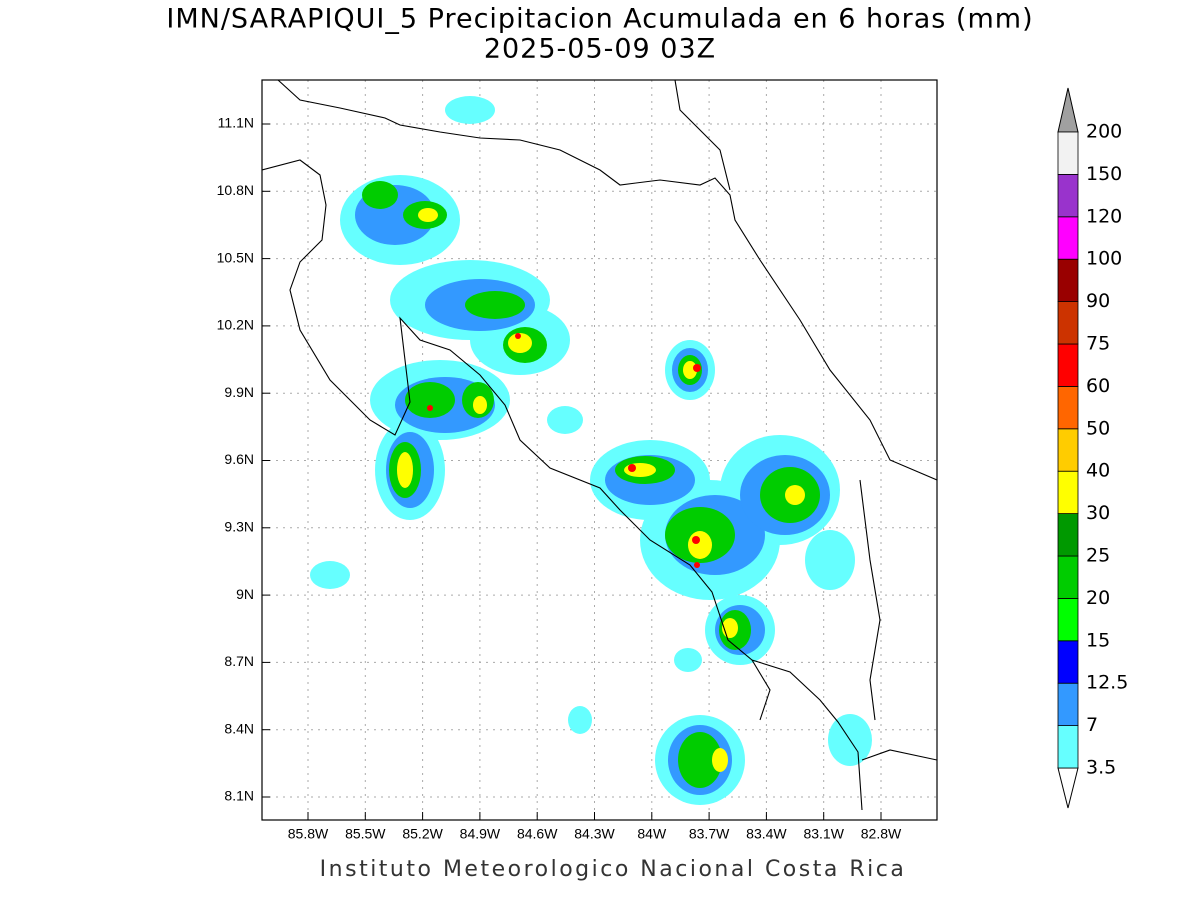 The width and height of the screenshot is (1200, 900). I want to click on lon-label: 85.8W, so click(308, 834).